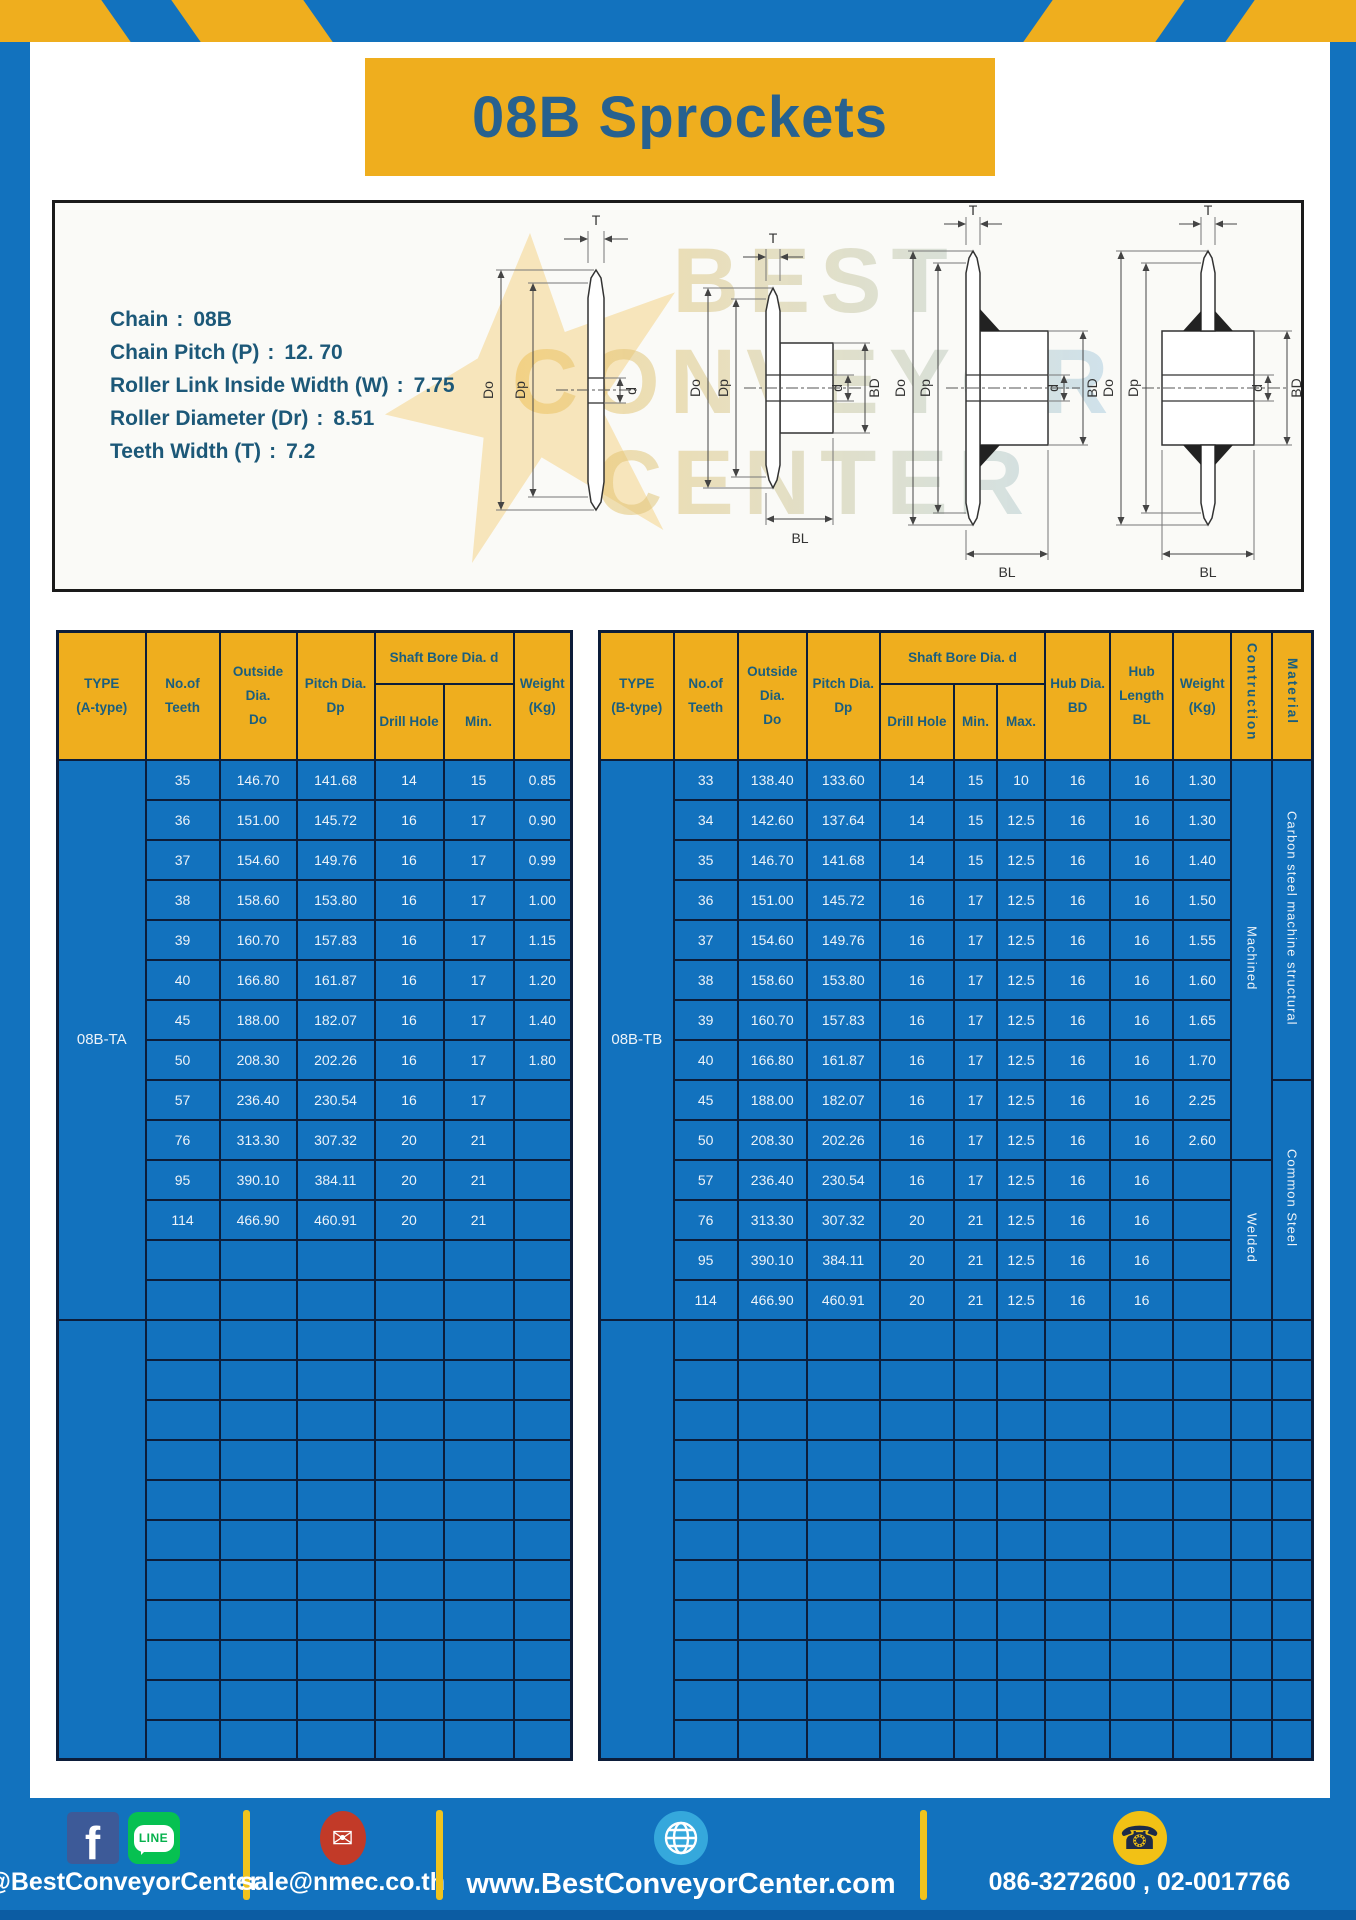  I want to click on col-header-drill-hole: Drill Hole, so click(916, 721).